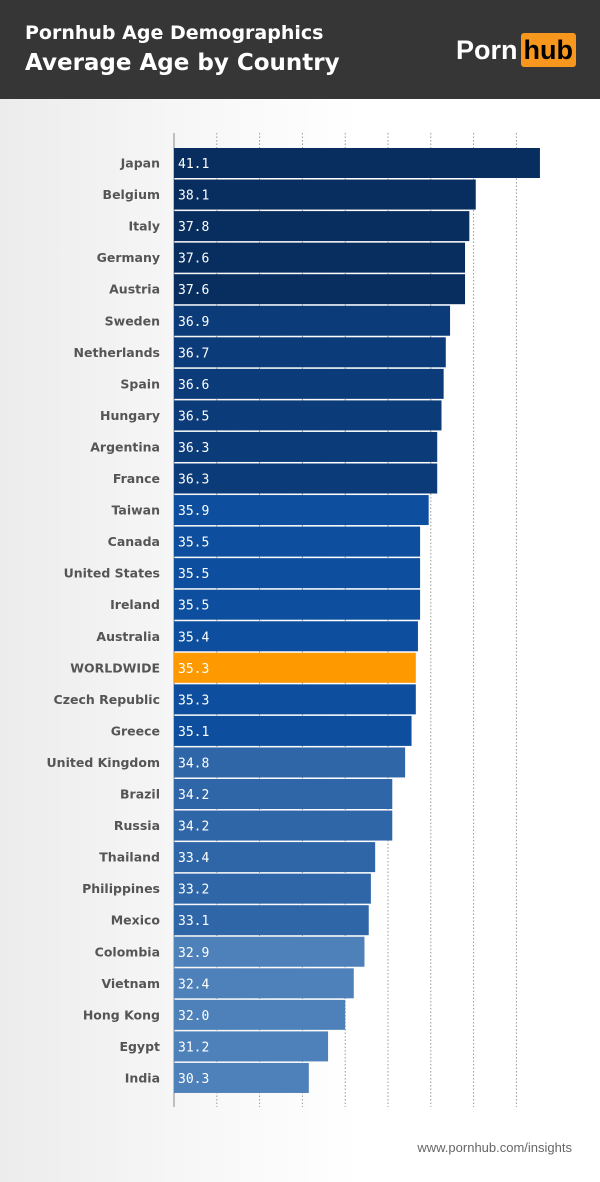 This screenshot has height=1182, width=600. What do you see at coordinates (283, 825) in the screenshot?
I see `bar-russia` at bounding box center [283, 825].